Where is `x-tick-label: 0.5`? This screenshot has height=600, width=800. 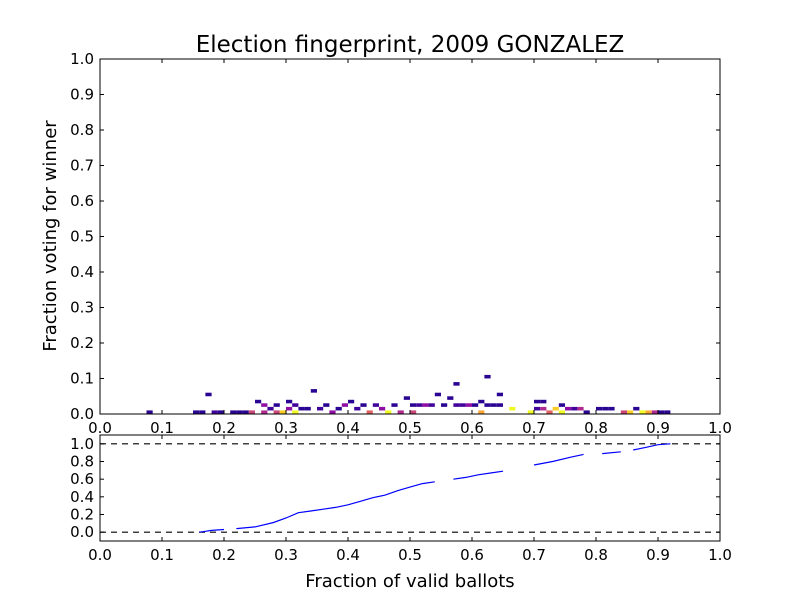 x-tick-label: 0.5 is located at coordinates (410, 555).